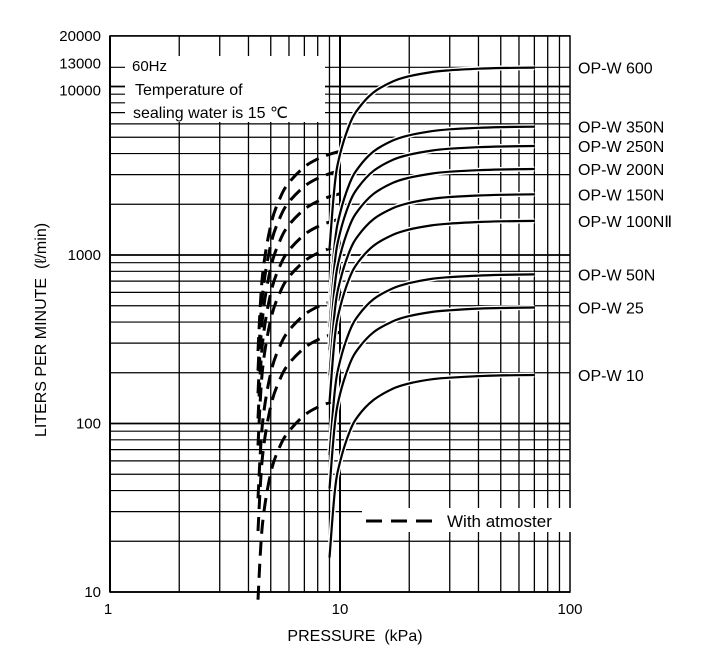 This screenshot has height=667, width=716. What do you see at coordinates (149, 66) in the screenshot?
I see `annotation-frequency: 60Hz` at bounding box center [149, 66].